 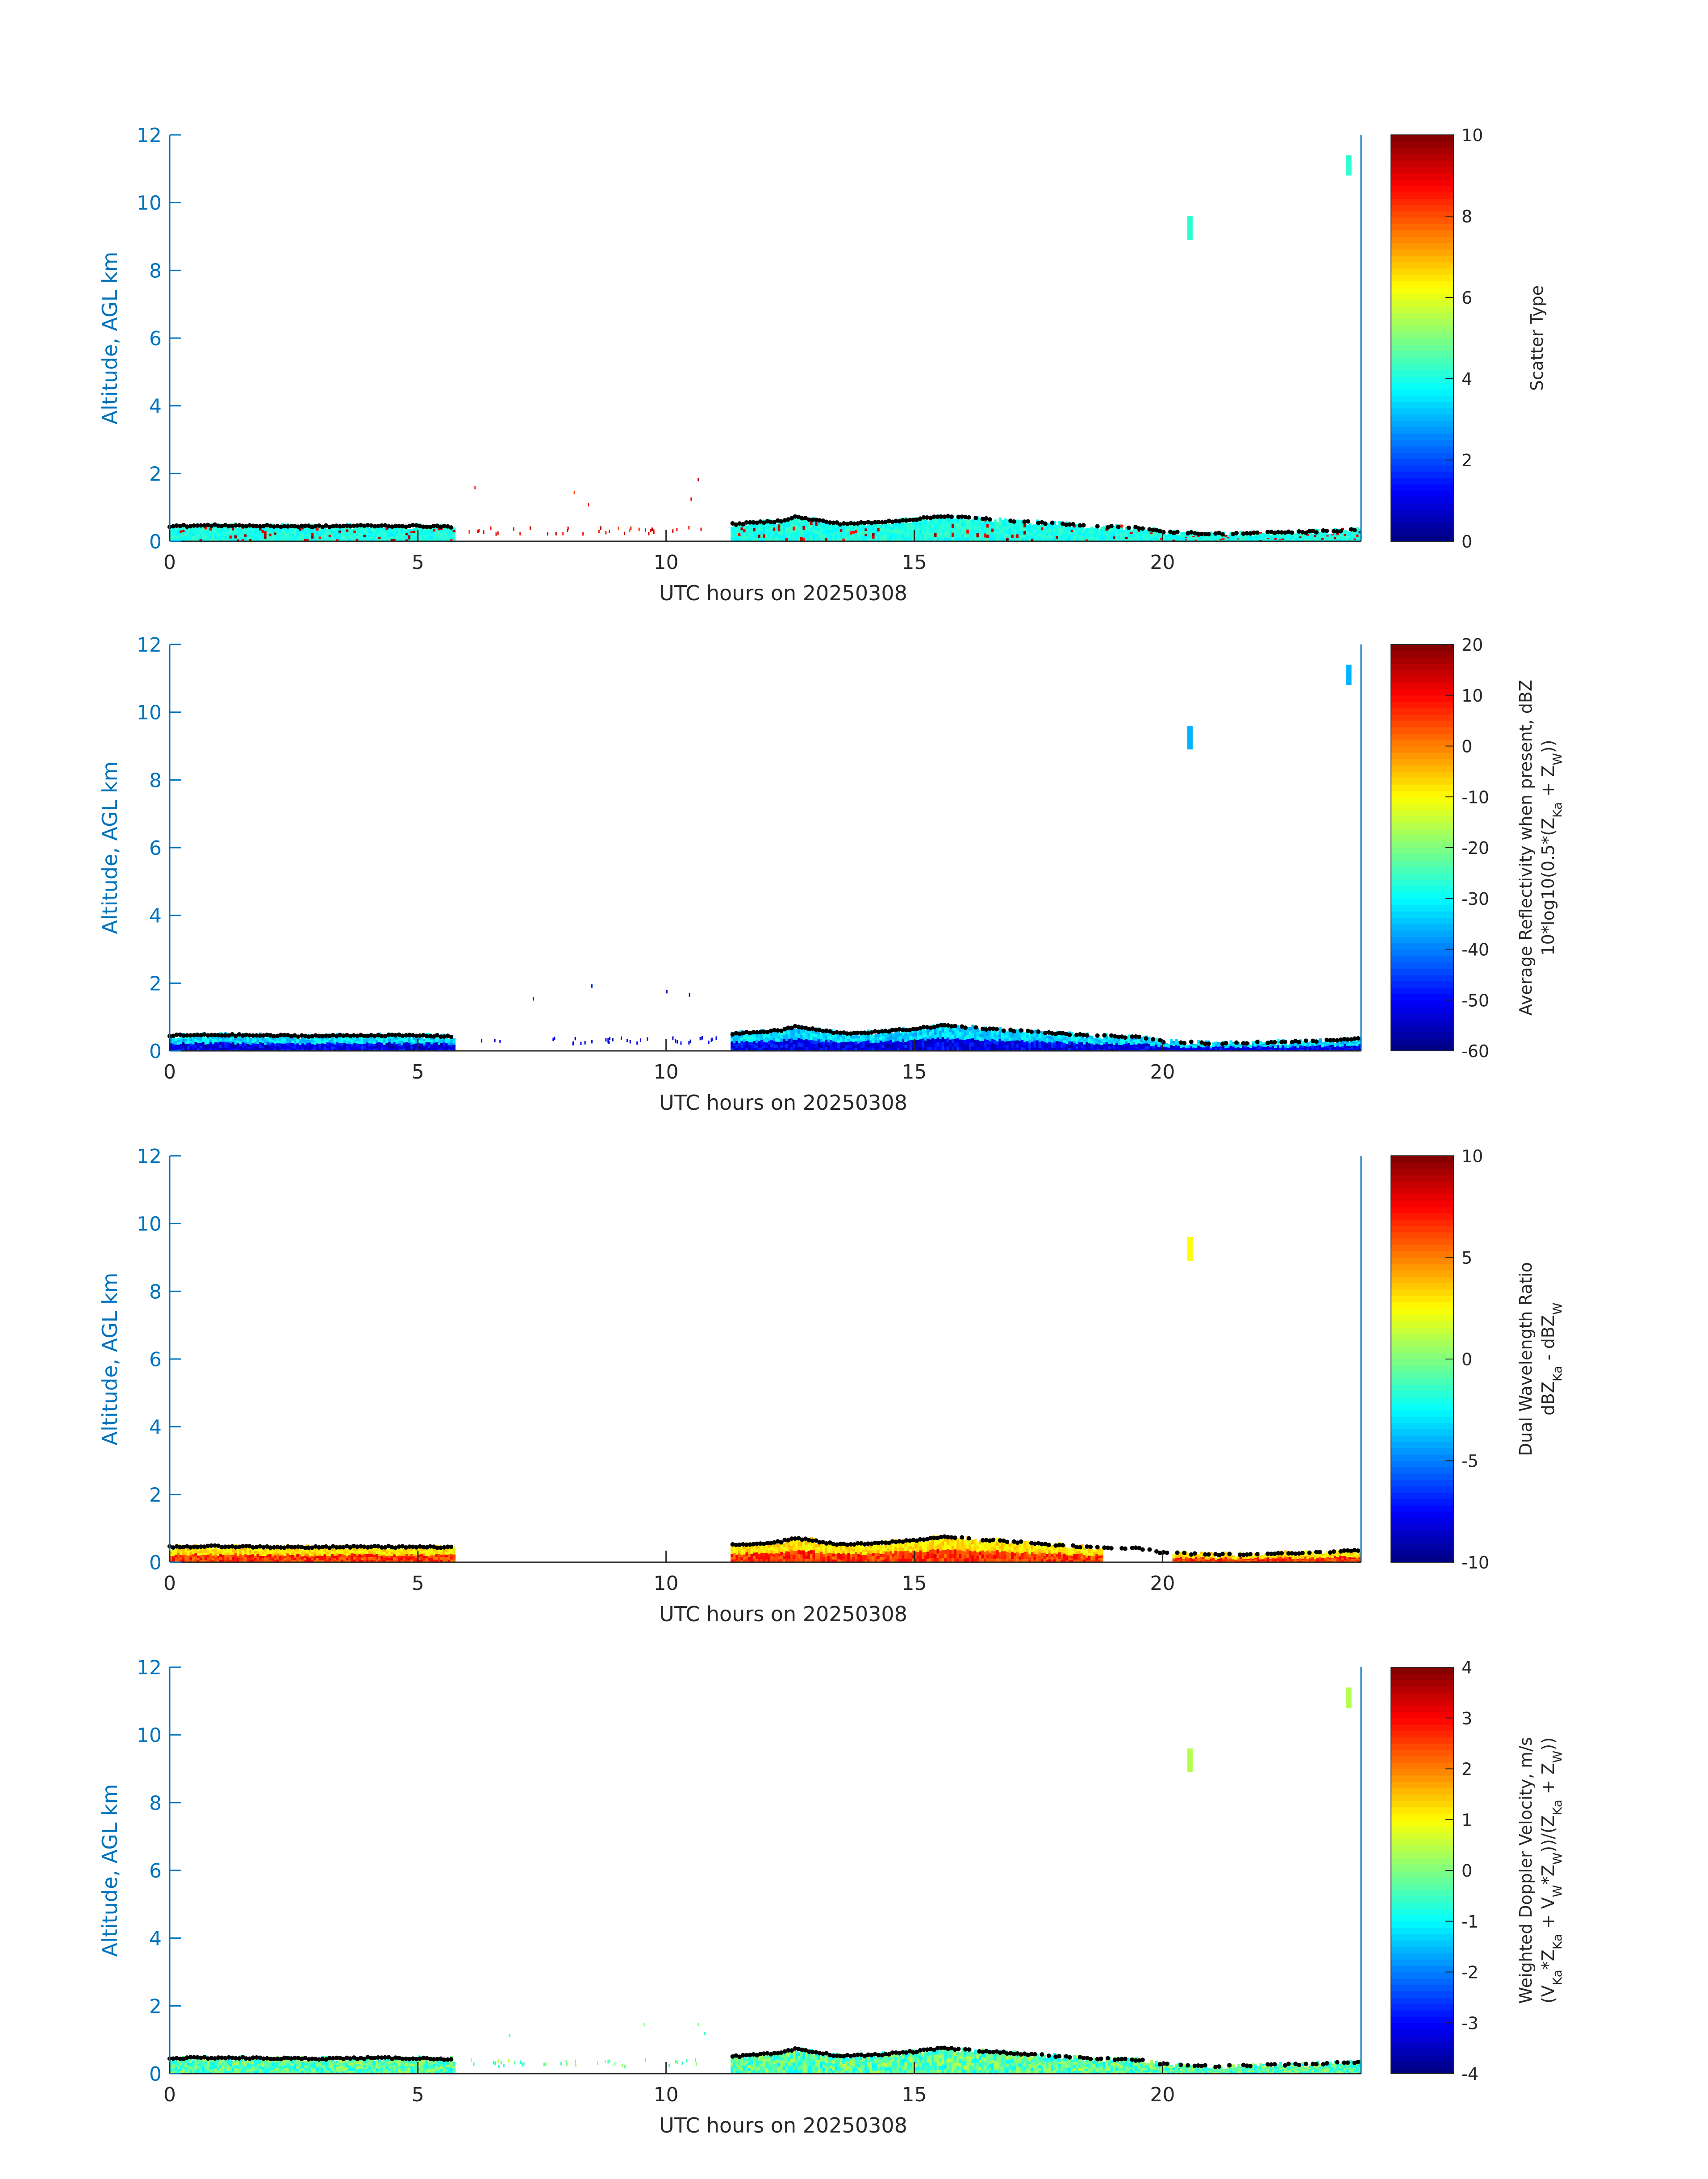 I want to click on y-tick-label: 6, so click(x=155, y=338).